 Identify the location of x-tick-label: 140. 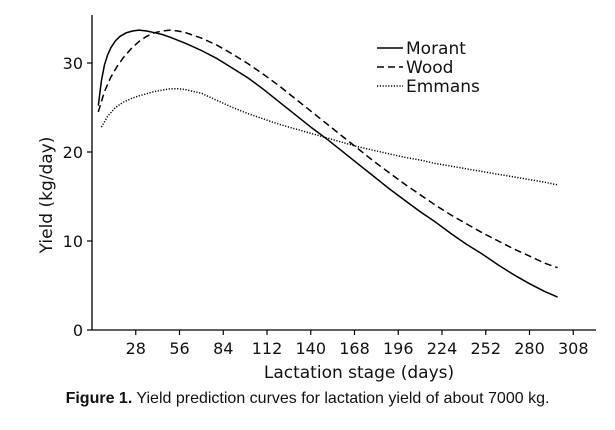
(310, 348).